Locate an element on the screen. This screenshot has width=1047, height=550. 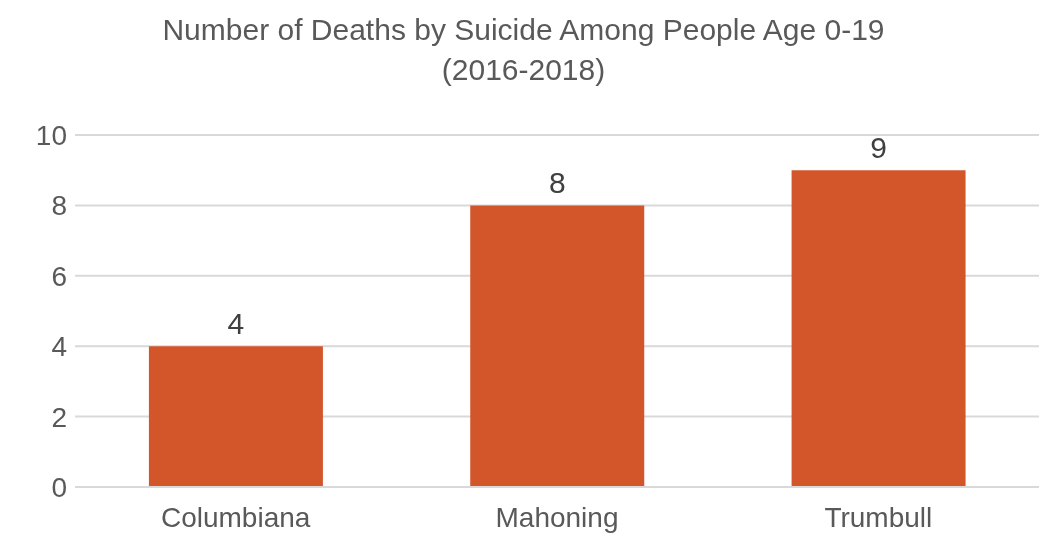
y-tick-label: 8 is located at coordinates (59, 206).